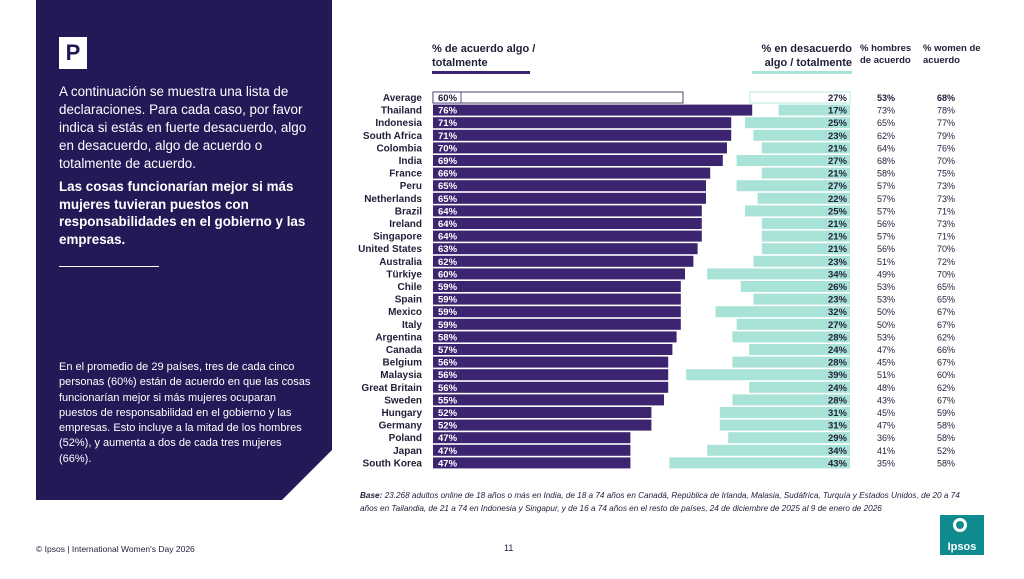  What do you see at coordinates (558, 97) in the screenshot?
I see `average-agree-frame` at bounding box center [558, 97].